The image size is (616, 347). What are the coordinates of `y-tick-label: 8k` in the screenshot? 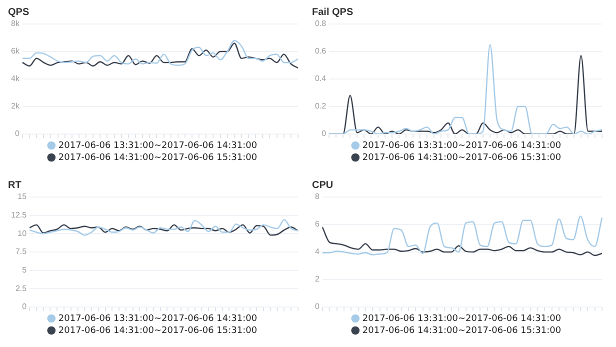 It's located at (15, 23).